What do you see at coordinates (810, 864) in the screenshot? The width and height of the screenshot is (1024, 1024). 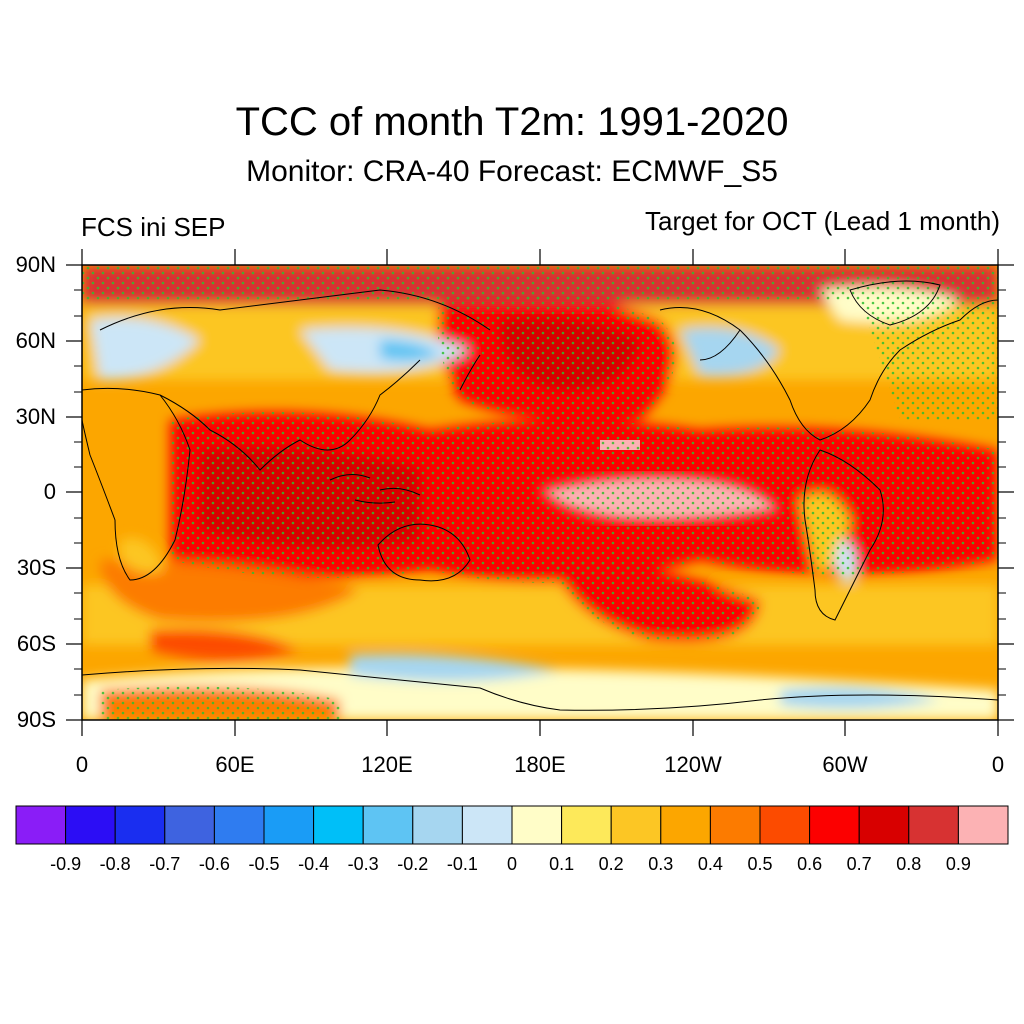 I see `colorbar-label: 0.6` at bounding box center [810, 864].